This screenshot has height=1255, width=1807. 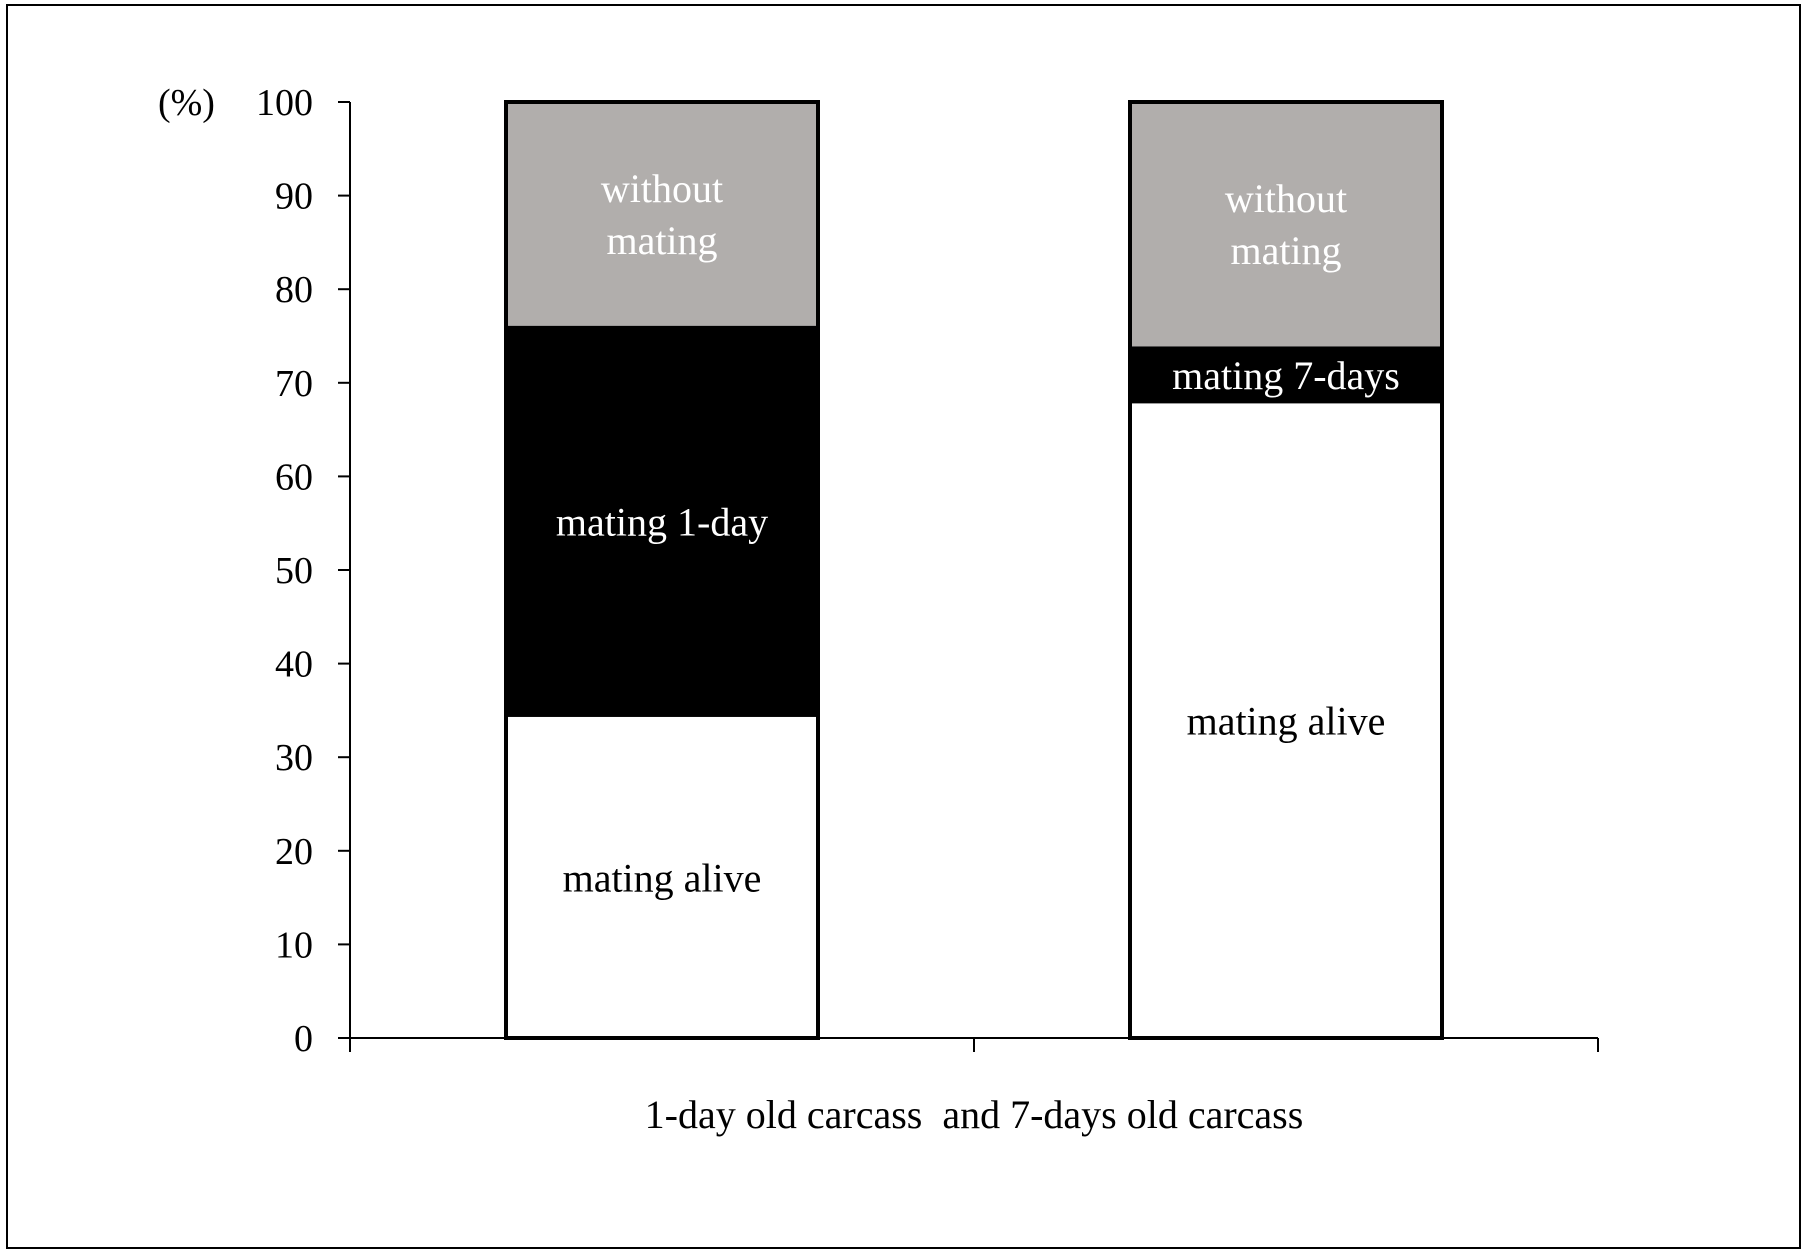 I want to click on bar-1: mating alive mating 1-day without mating, so click(x=662, y=570).